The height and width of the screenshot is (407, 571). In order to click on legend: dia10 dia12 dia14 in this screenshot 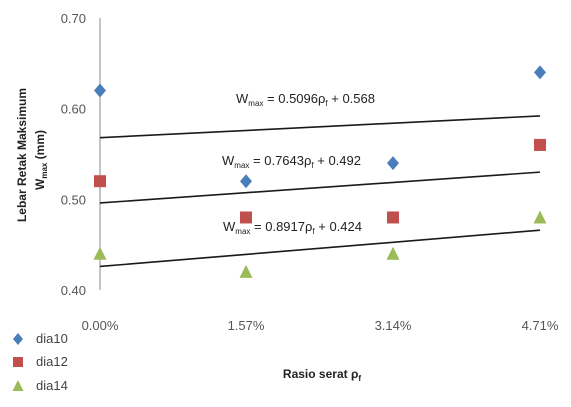, I will do `click(40, 362)`.